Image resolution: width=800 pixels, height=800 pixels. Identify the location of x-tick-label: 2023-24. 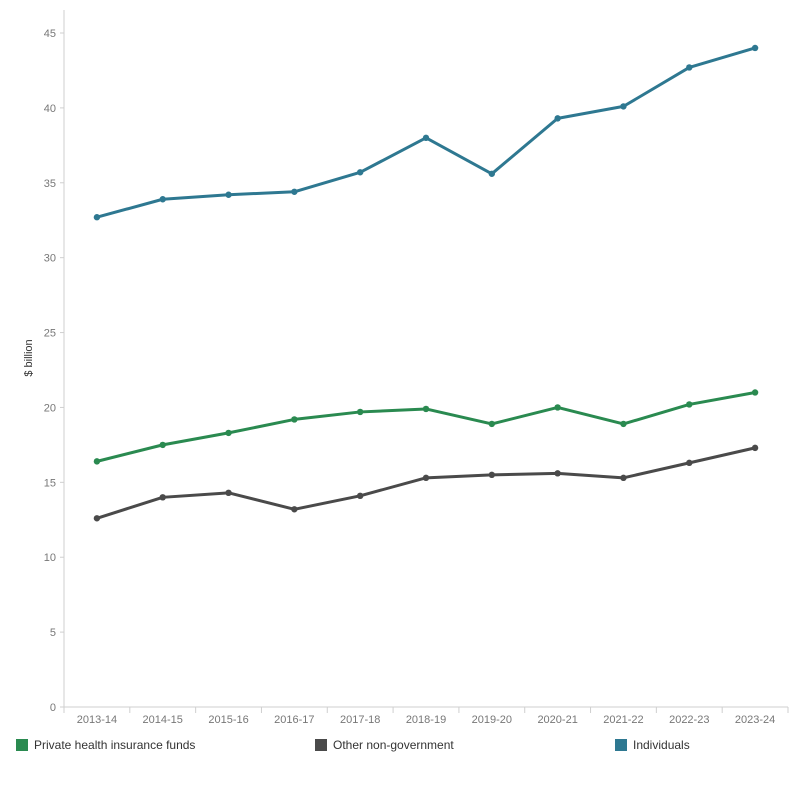
(755, 720).